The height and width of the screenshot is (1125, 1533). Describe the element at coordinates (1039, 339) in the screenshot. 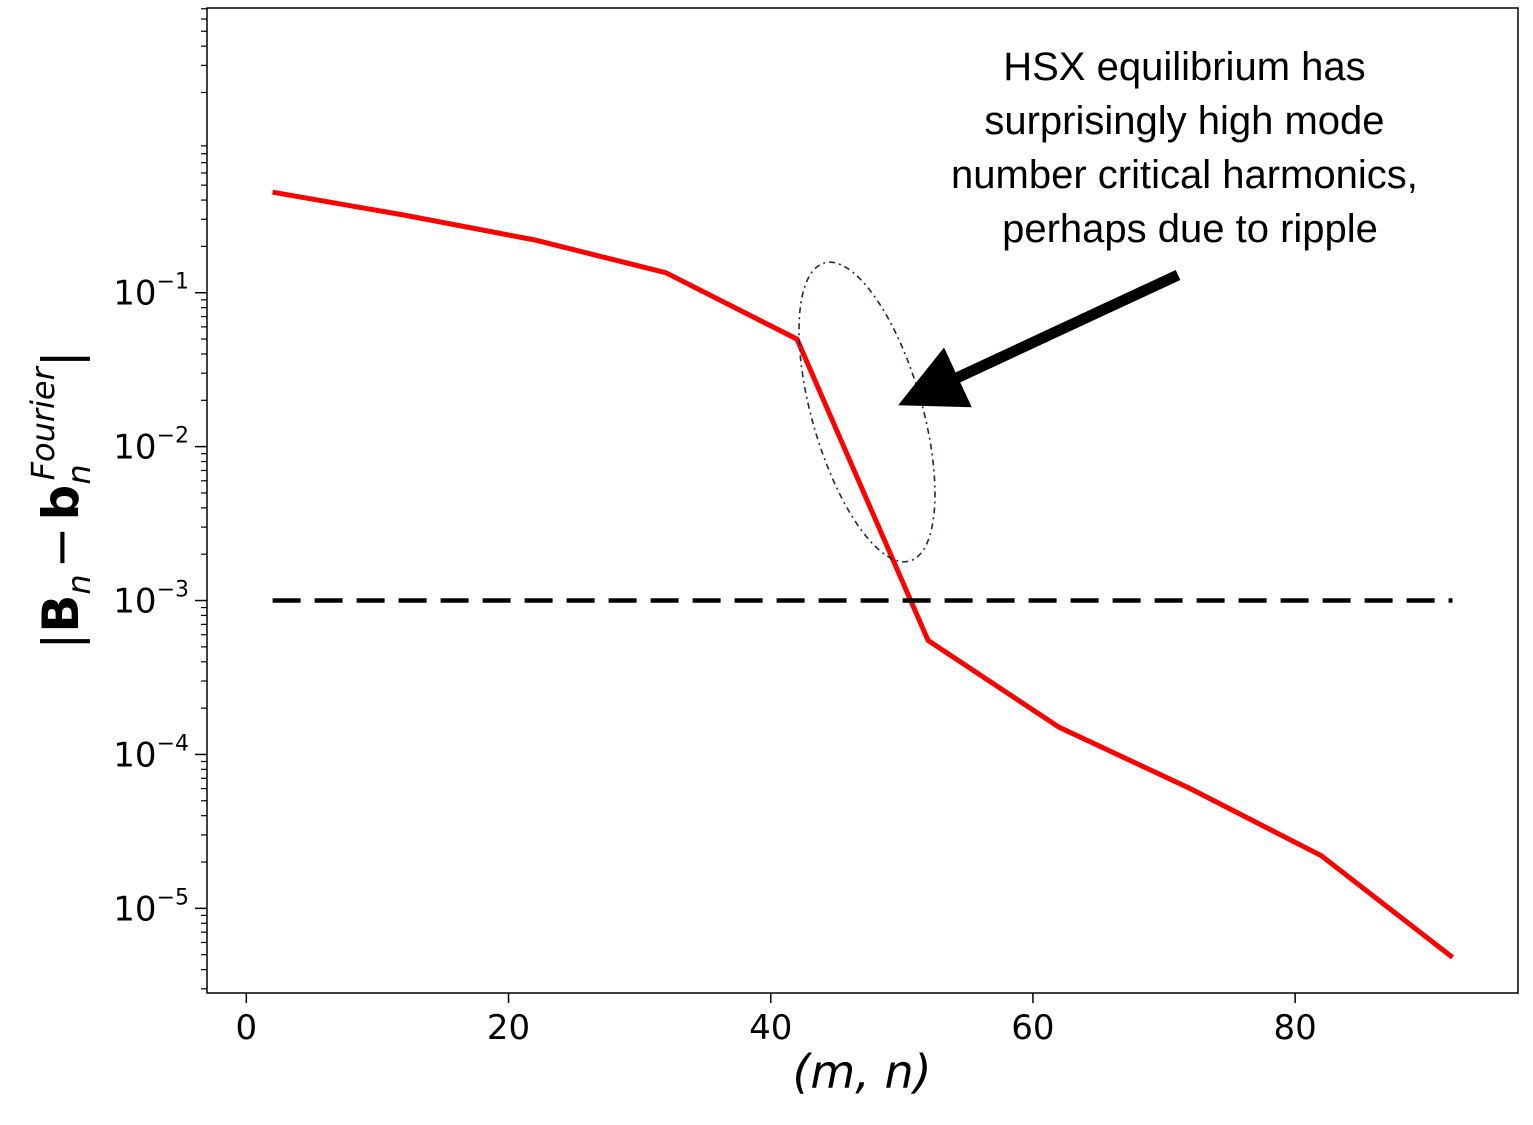

I see `annotation-arrow` at that location.